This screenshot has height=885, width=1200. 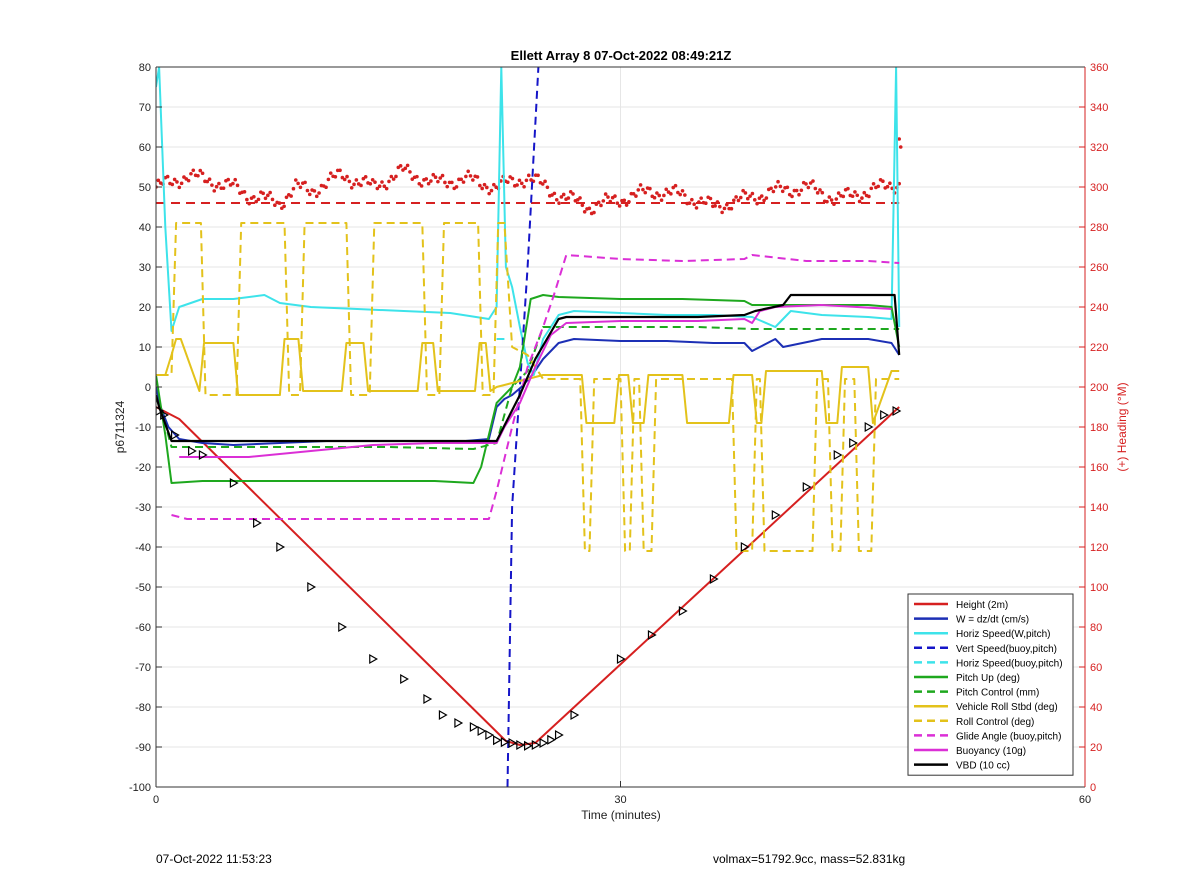 I want to click on legend-entry: Vert Speed(buoy,pitch), so click(x=1006, y=649).